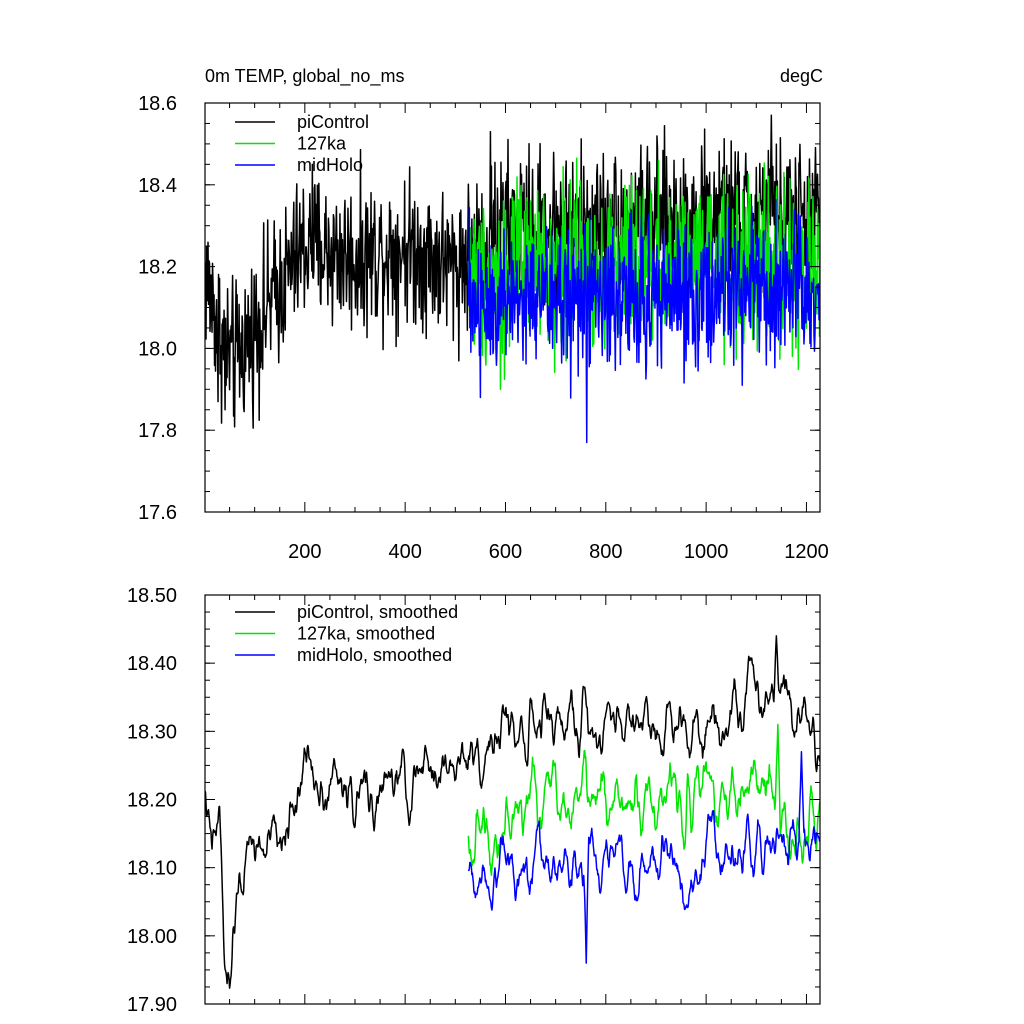 The width and height of the screenshot is (1024, 1024). I want to click on series-line-midholo, so click(643, 321).